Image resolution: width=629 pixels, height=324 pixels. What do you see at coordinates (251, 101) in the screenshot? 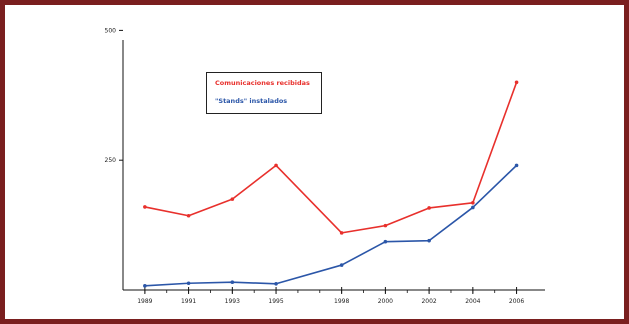
I see `legend-item-stands: "Stands" instalados` at bounding box center [251, 101].